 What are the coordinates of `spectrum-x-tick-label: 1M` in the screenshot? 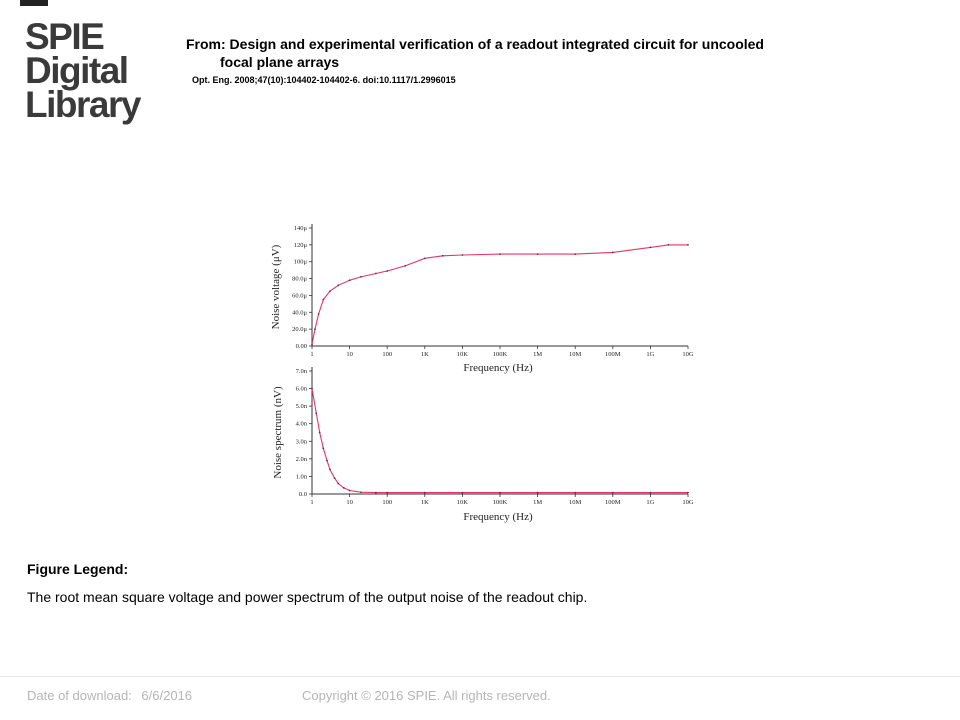 It's located at (537, 502).